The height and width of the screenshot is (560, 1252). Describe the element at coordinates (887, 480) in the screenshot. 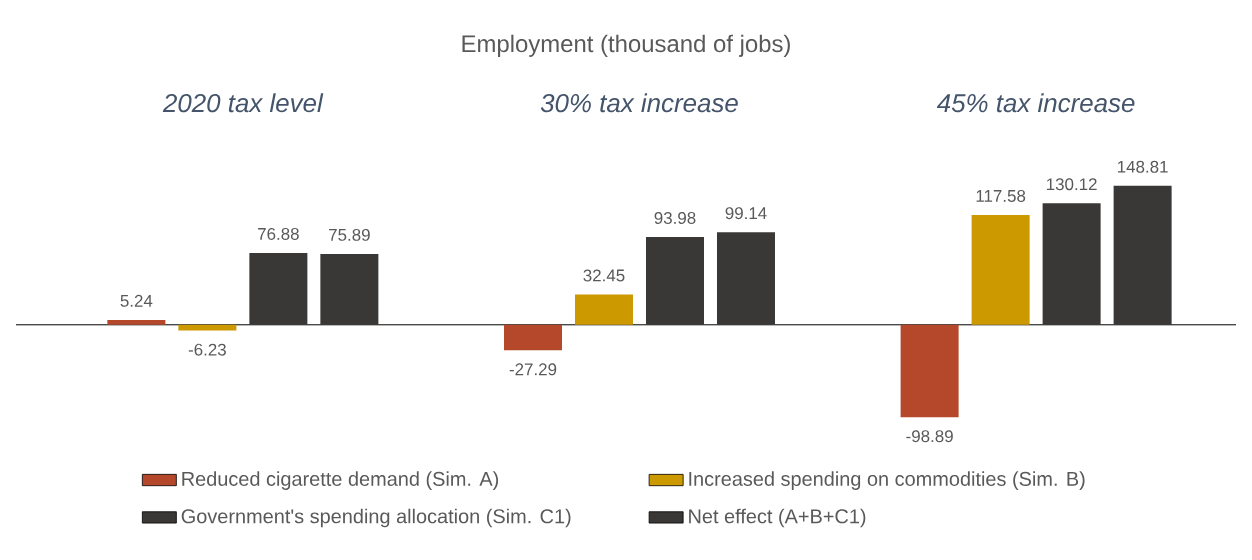

I see `legend-label: Increased spending on commodities (Sim. B)` at that location.